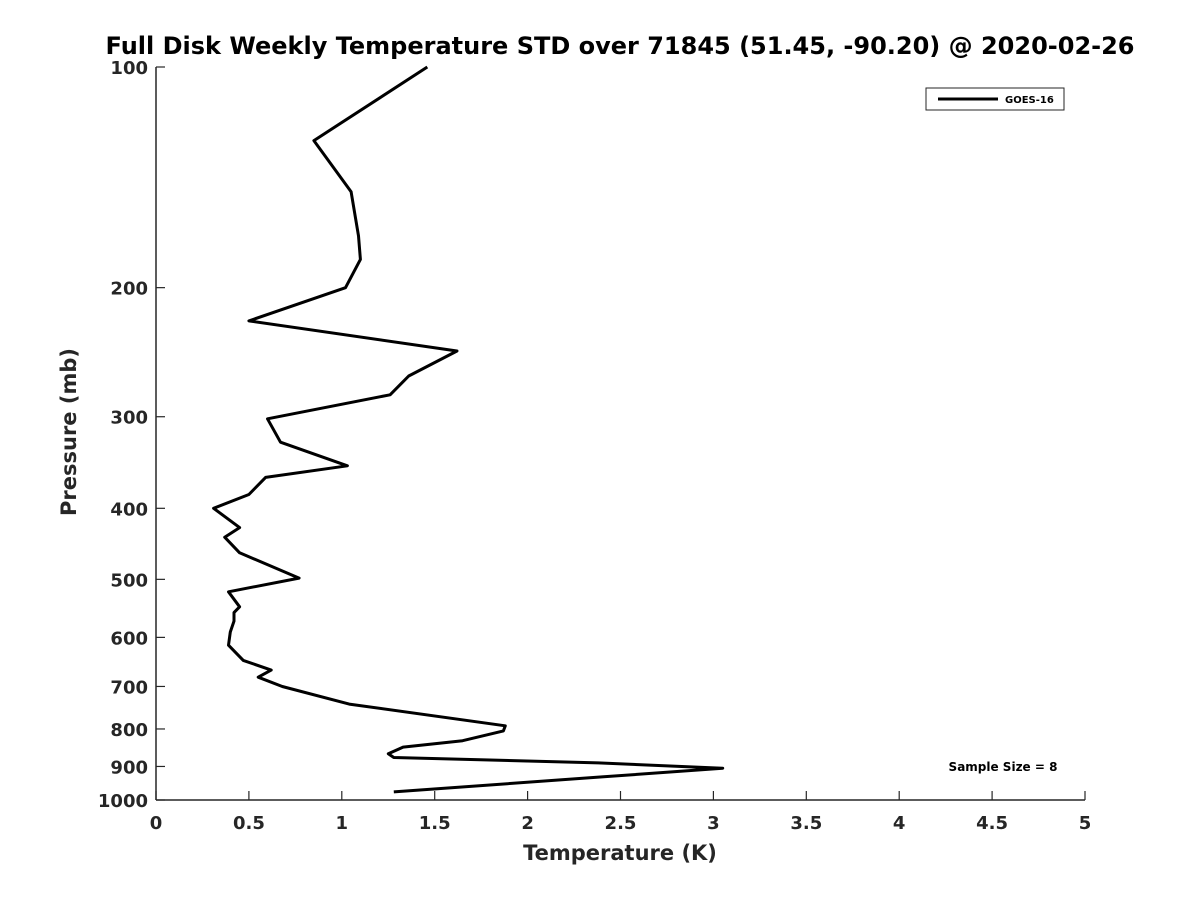  I want to click on x-tick-label: 2, so click(527, 823).